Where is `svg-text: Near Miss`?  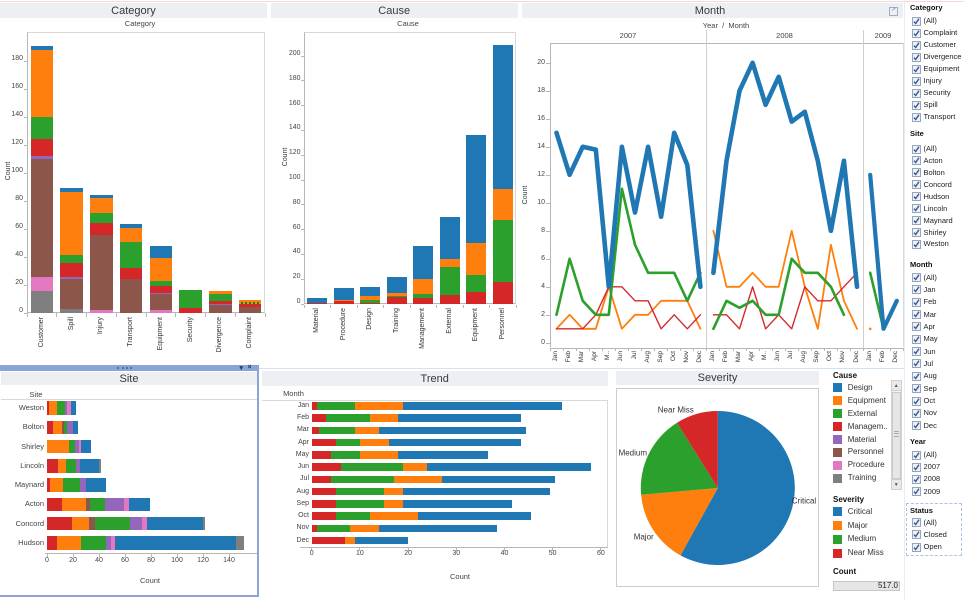 svg-text: Near Miss is located at coordinates (675, 409).